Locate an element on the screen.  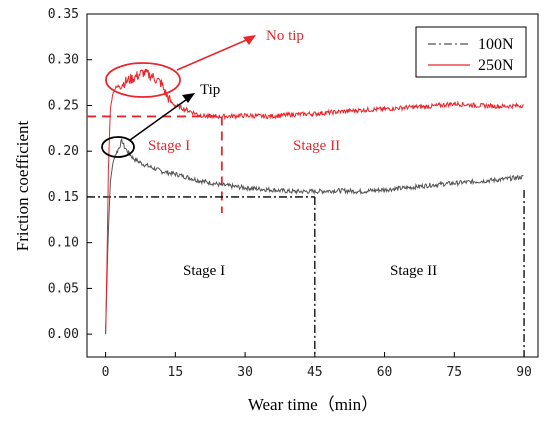
tip-ellipse is located at coordinates (118, 147).